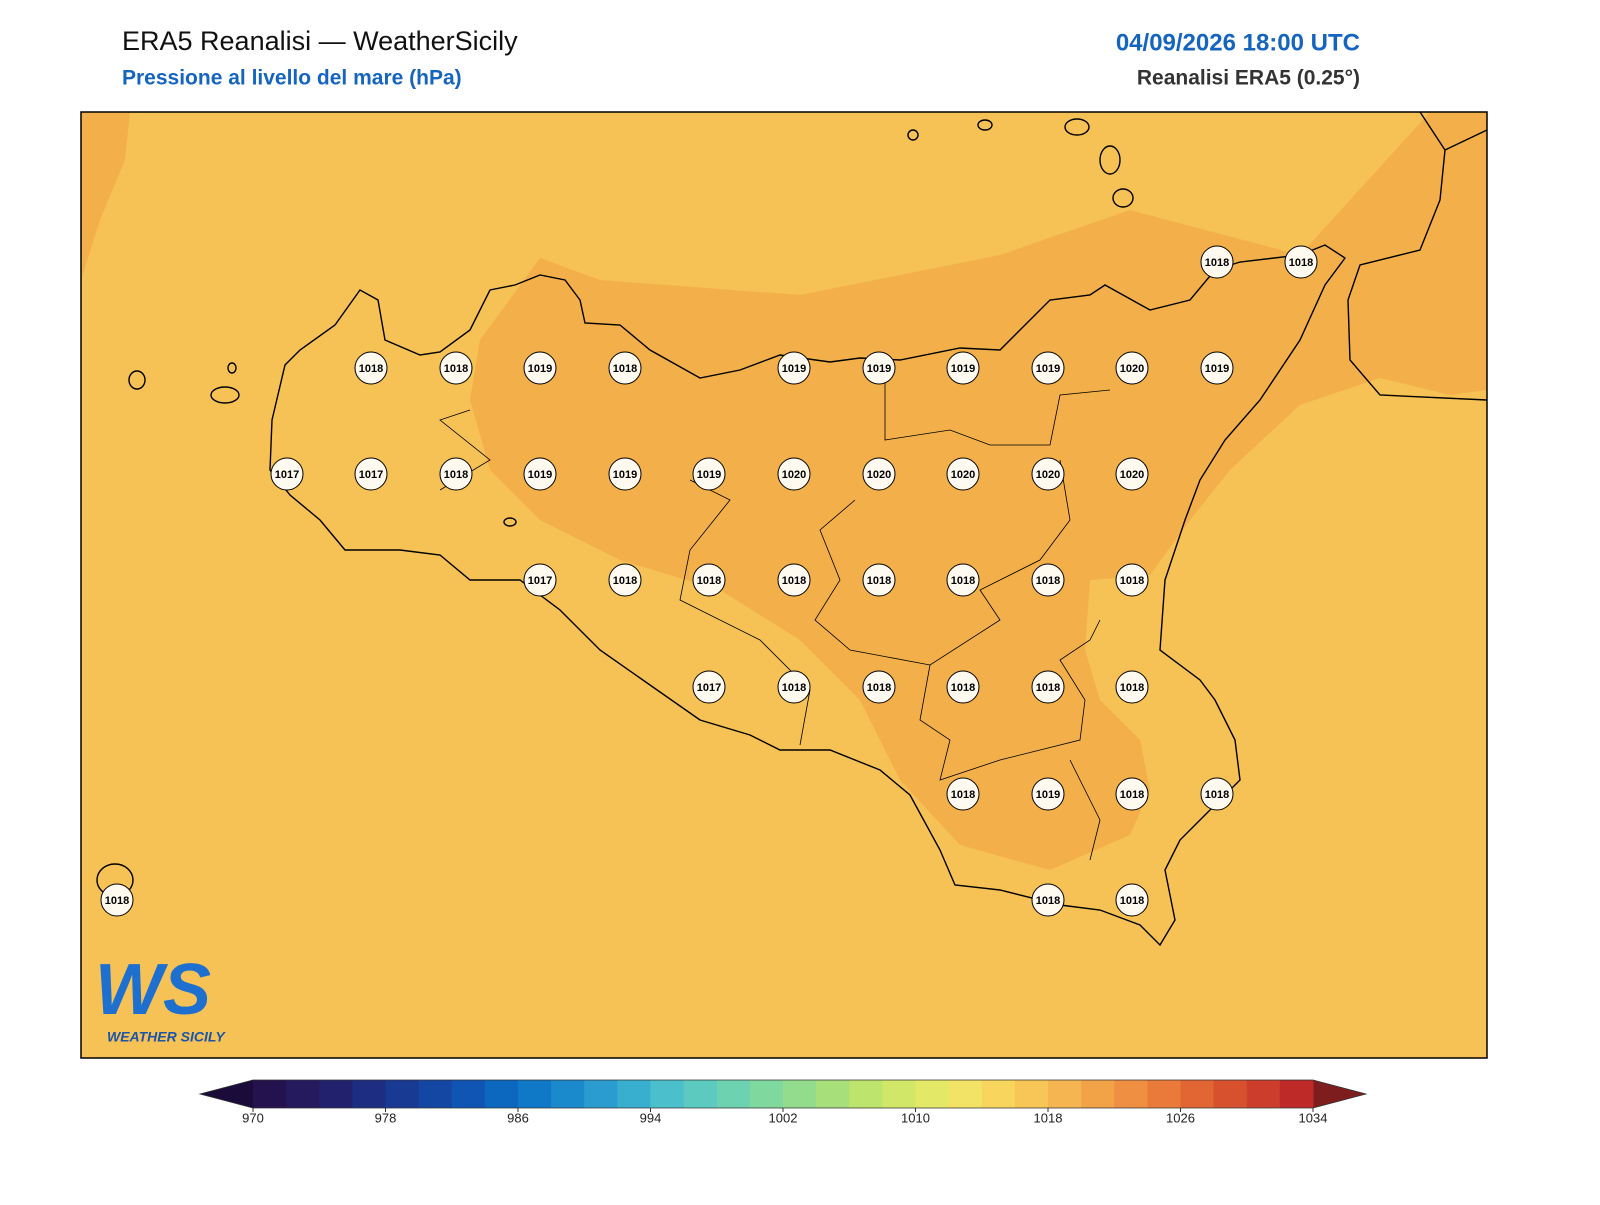 The height and width of the screenshot is (1205, 1600). I want to click on subtitle: Pressione al livello del mare (hPa), so click(292, 78).